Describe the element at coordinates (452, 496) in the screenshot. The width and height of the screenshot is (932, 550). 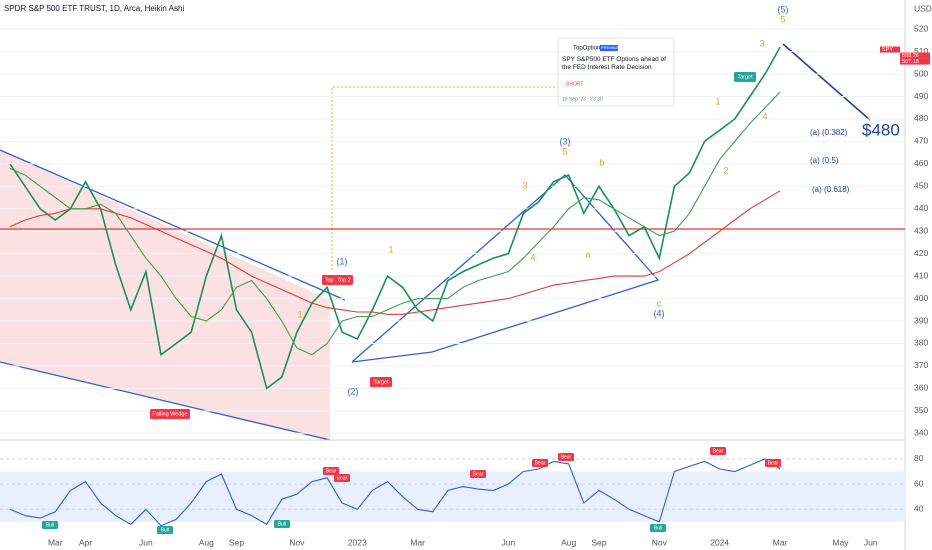
I see `rsi-band` at that location.